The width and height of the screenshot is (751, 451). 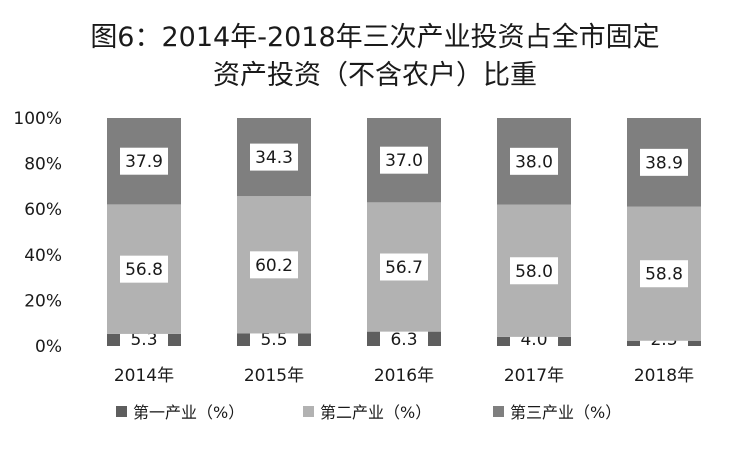 I want to click on data-label: 58.0, so click(x=534, y=272).